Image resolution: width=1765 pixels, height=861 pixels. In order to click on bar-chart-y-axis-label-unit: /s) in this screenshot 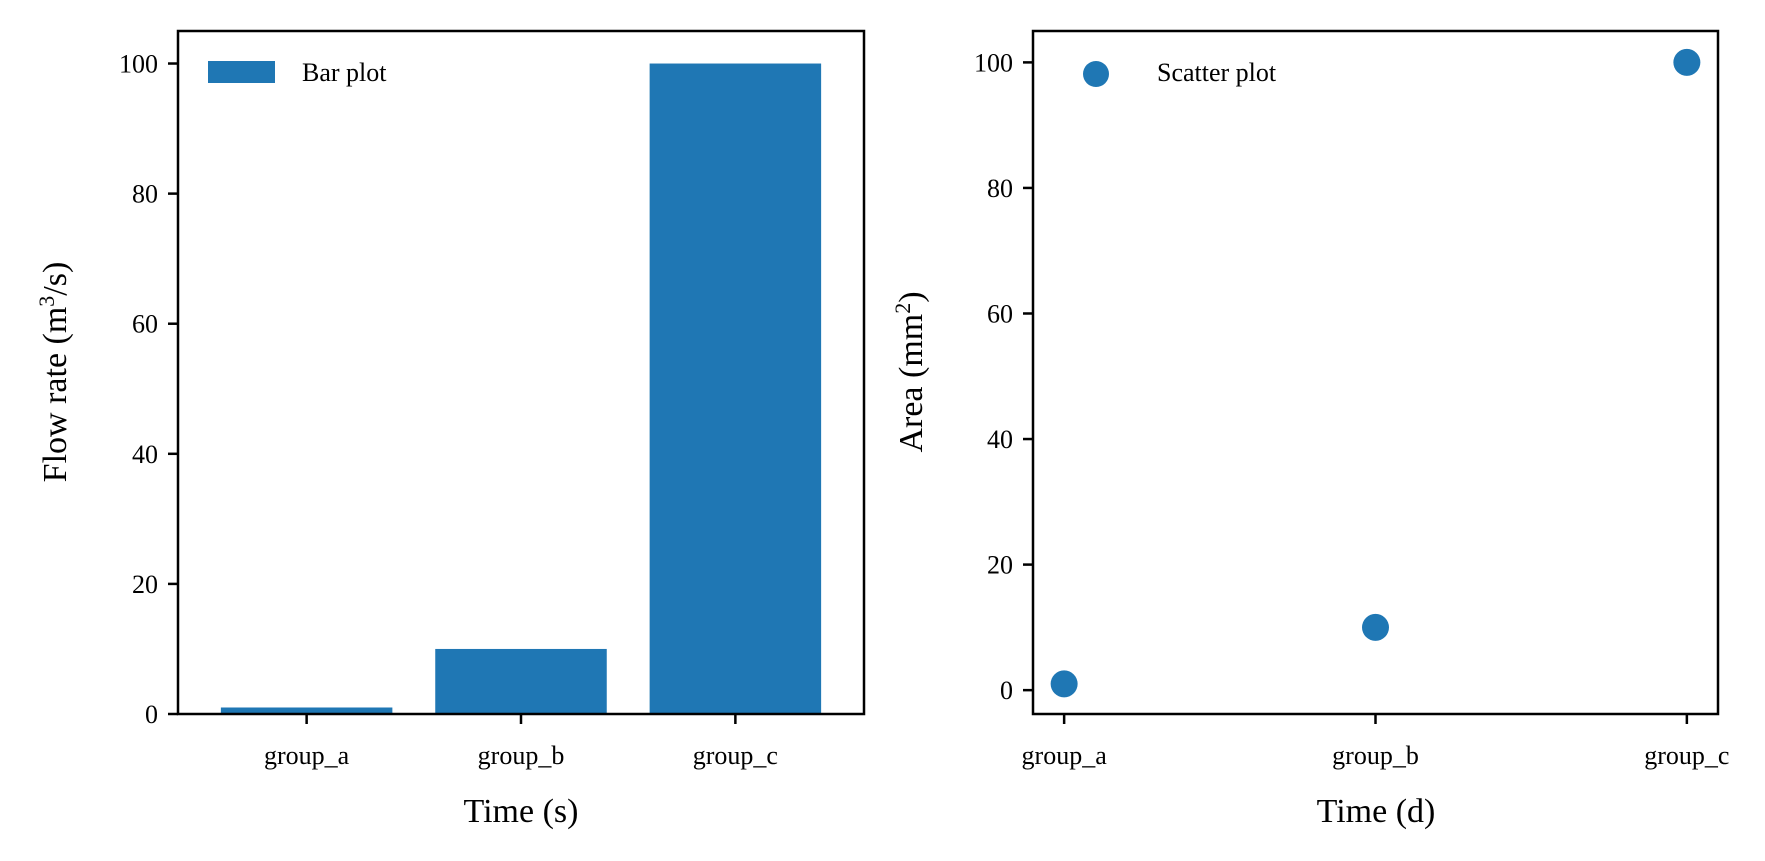, I will do `click(55, 279)`.